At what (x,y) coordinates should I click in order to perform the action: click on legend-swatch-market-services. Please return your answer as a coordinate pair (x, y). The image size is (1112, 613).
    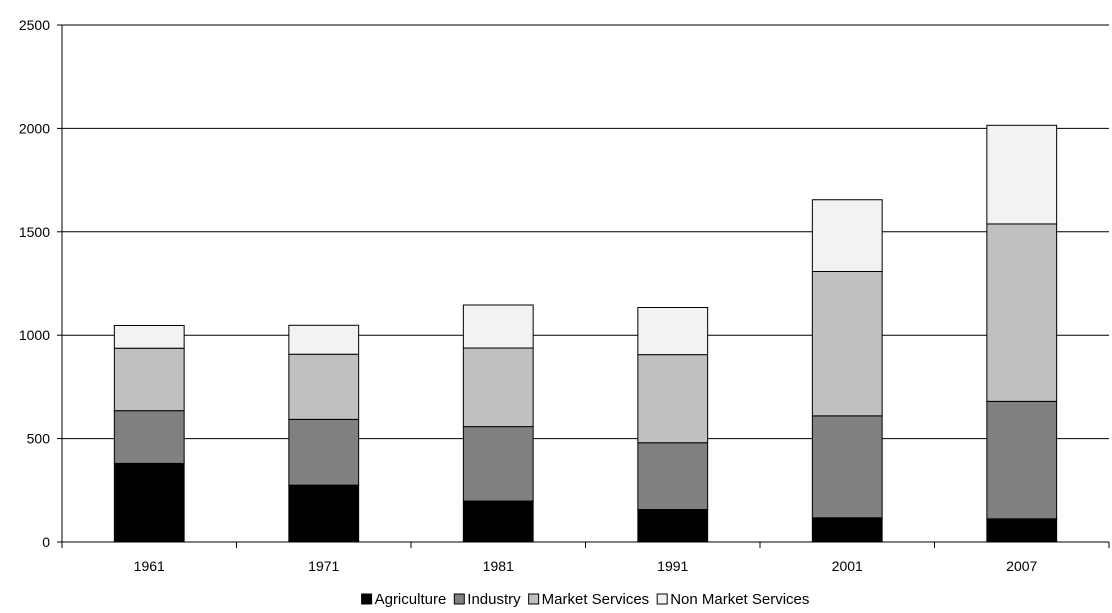
    Looking at the image, I should click on (534, 599).